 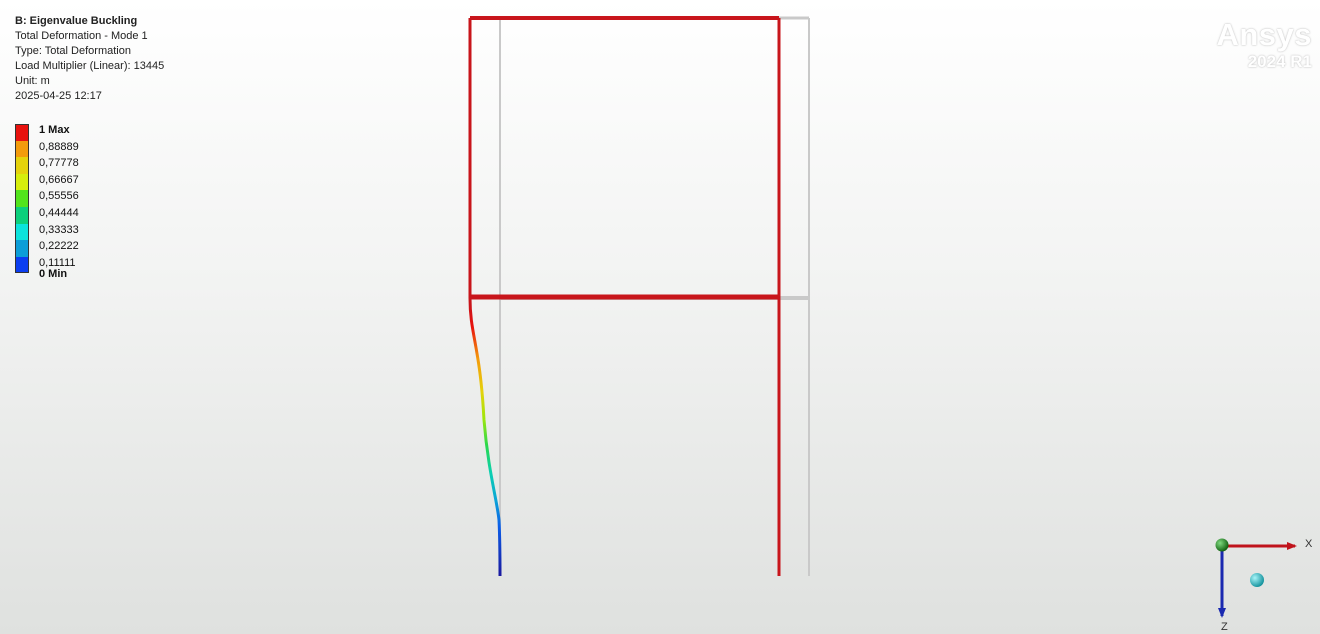 What do you see at coordinates (485, 437) in the screenshot?
I see `deformed-left-lower-column` at bounding box center [485, 437].